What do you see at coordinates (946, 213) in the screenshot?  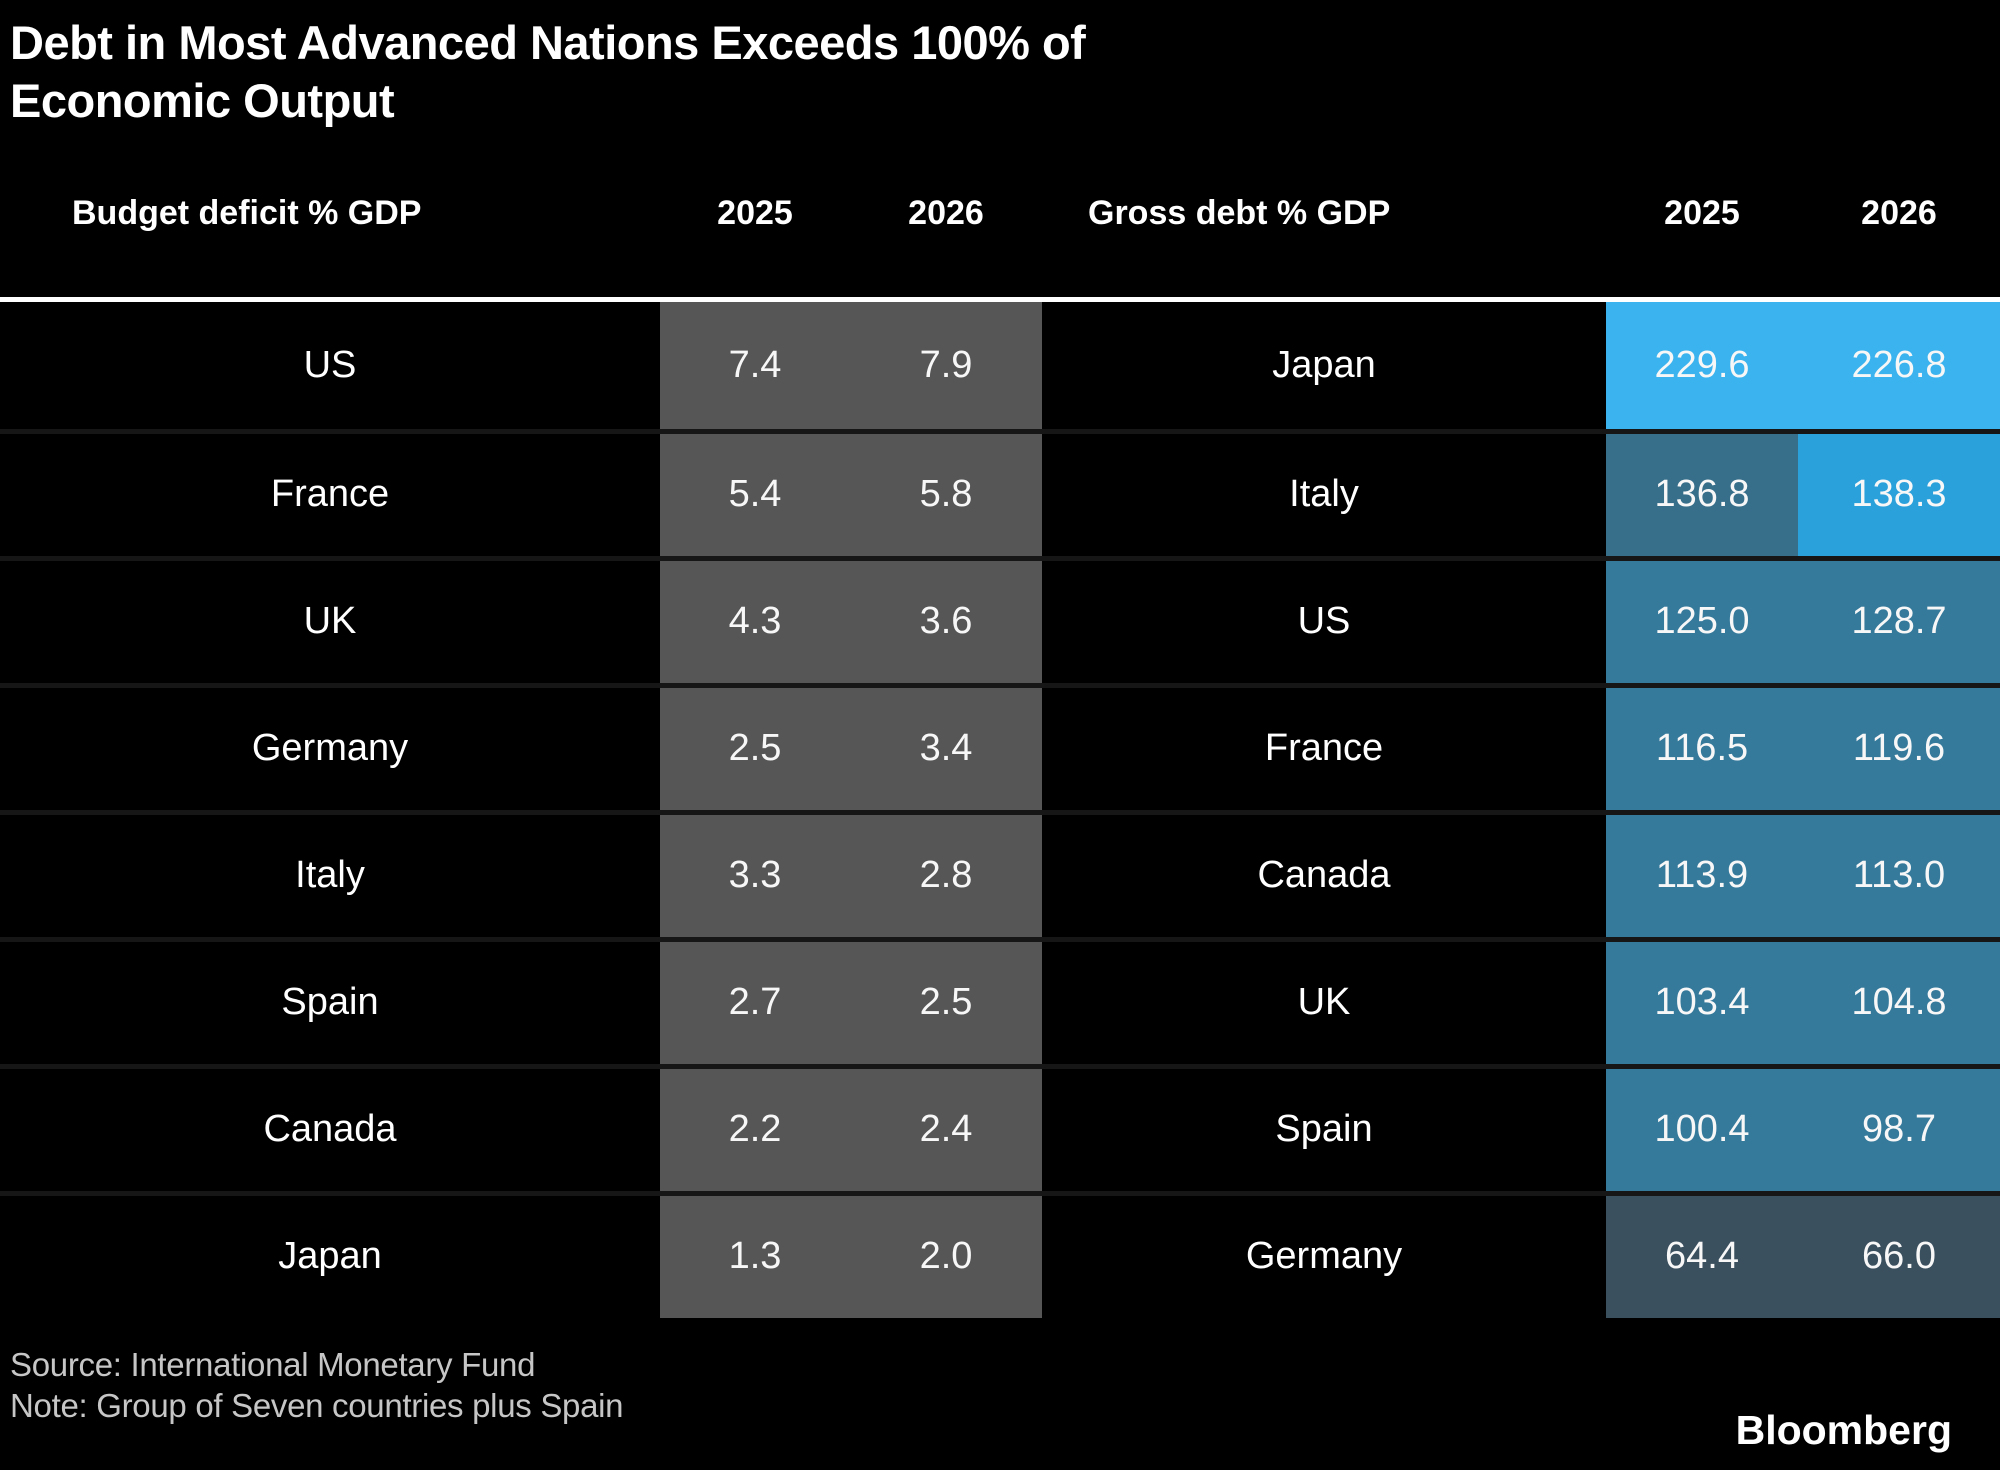 I see `deficit-col-2026: 2026` at bounding box center [946, 213].